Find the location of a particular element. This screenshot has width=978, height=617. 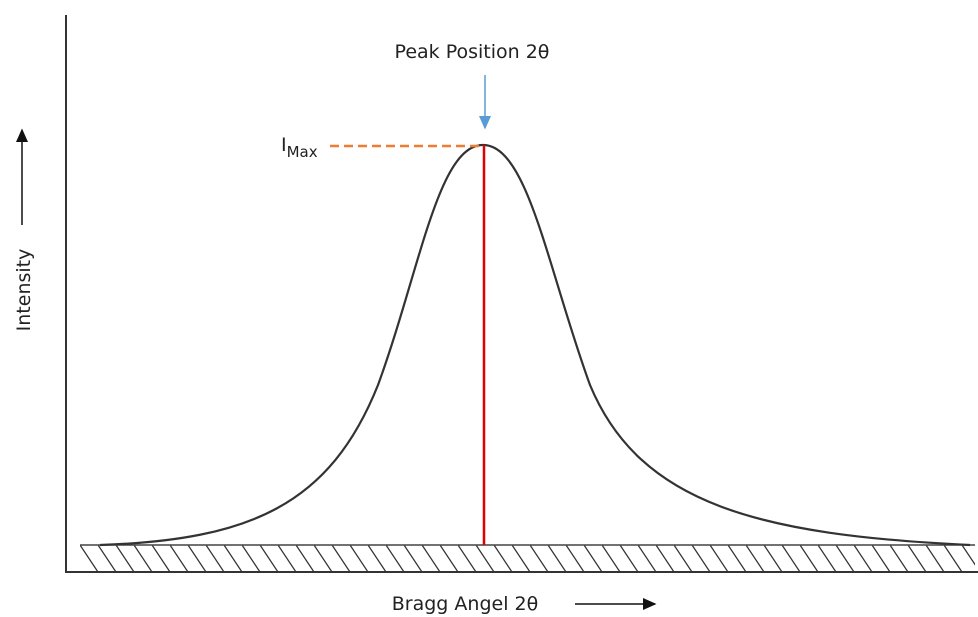

y-axis-label: Intensity is located at coordinates (24, 290).